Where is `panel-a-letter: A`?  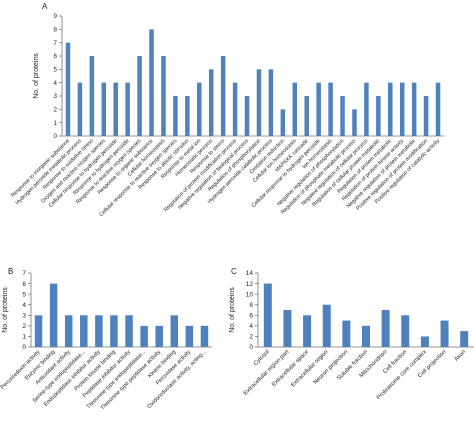
panel-a-letter: A is located at coordinates (45, 6).